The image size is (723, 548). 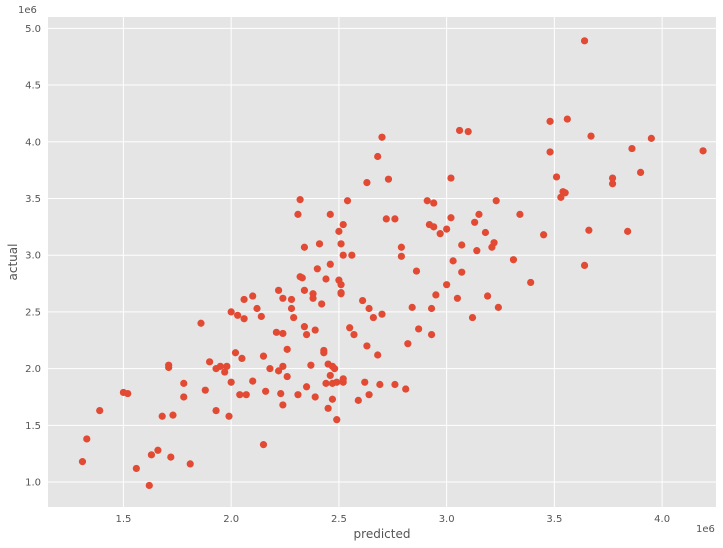 I want to click on y-tick-label: 5.0, so click(x=33, y=29).